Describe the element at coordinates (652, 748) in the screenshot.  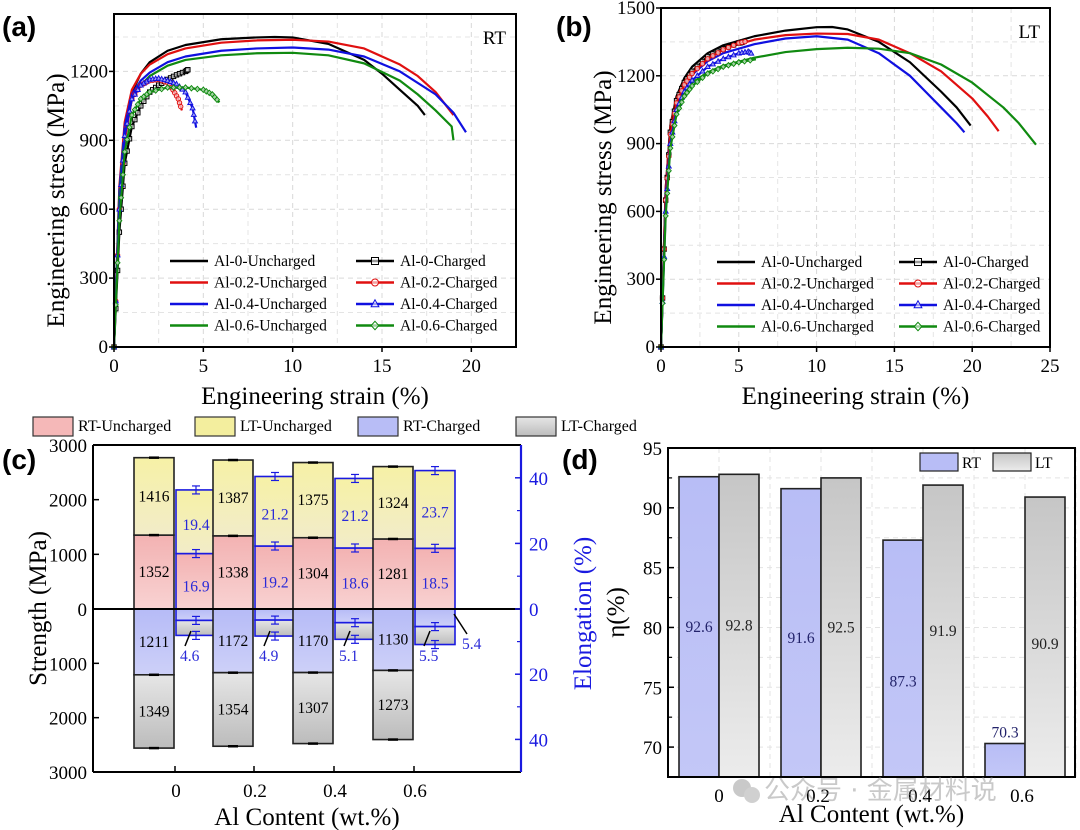
I see `y-tick-label: 70` at that location.